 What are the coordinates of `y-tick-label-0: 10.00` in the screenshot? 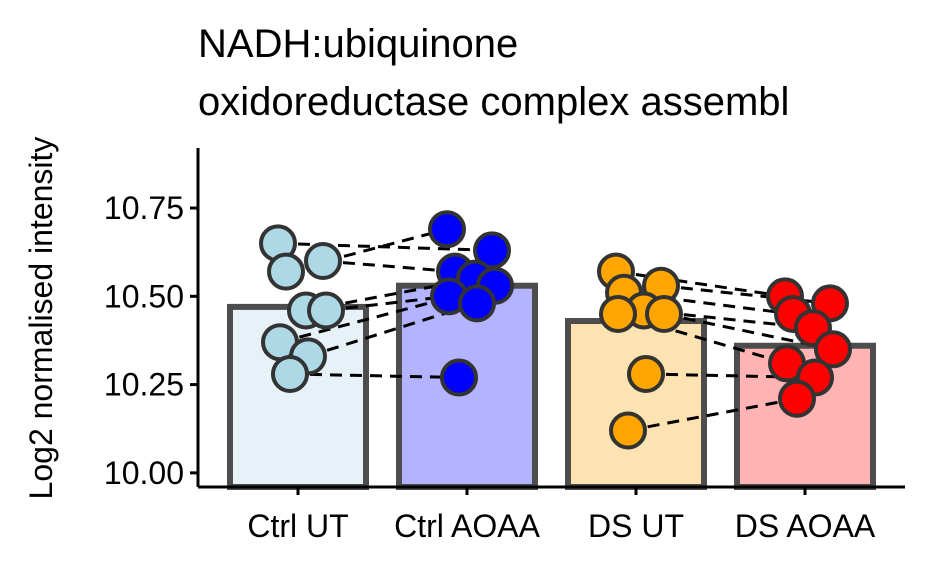 It's located at (144, 473).